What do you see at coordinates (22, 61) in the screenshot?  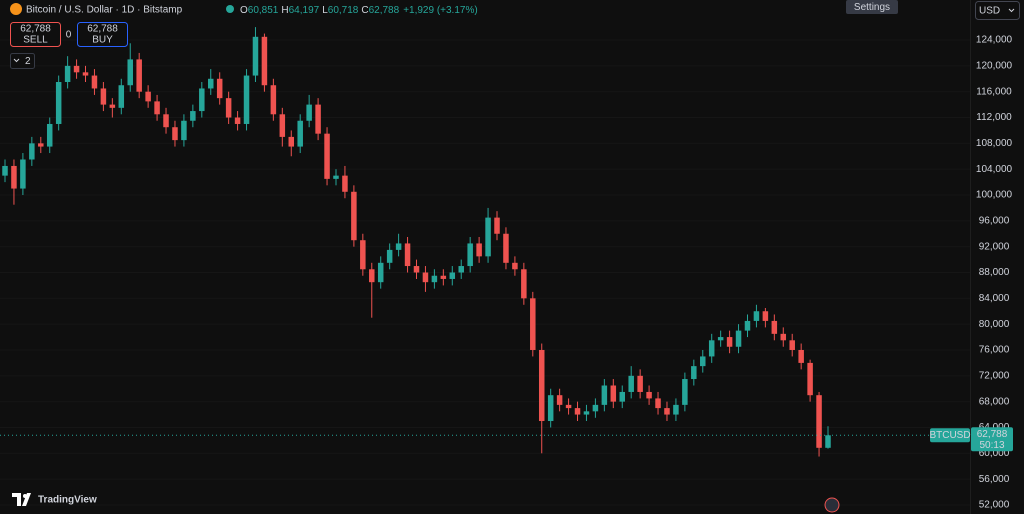 I see `indicators-toggle` at bounding box center [22, 61].